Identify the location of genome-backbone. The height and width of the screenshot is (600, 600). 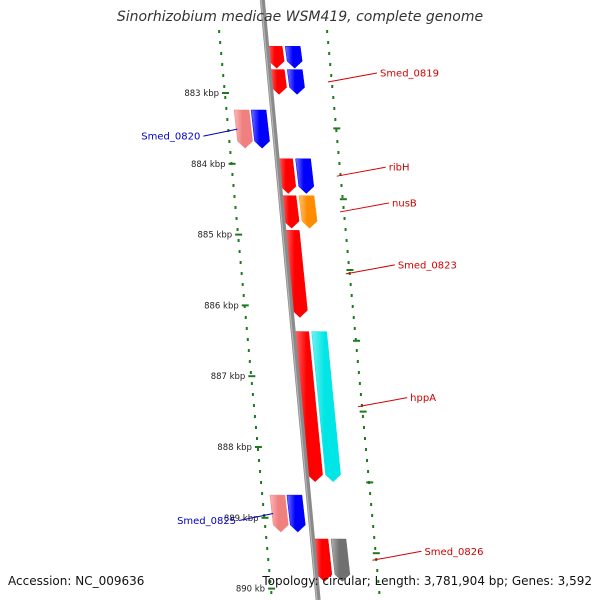
(290, 300).